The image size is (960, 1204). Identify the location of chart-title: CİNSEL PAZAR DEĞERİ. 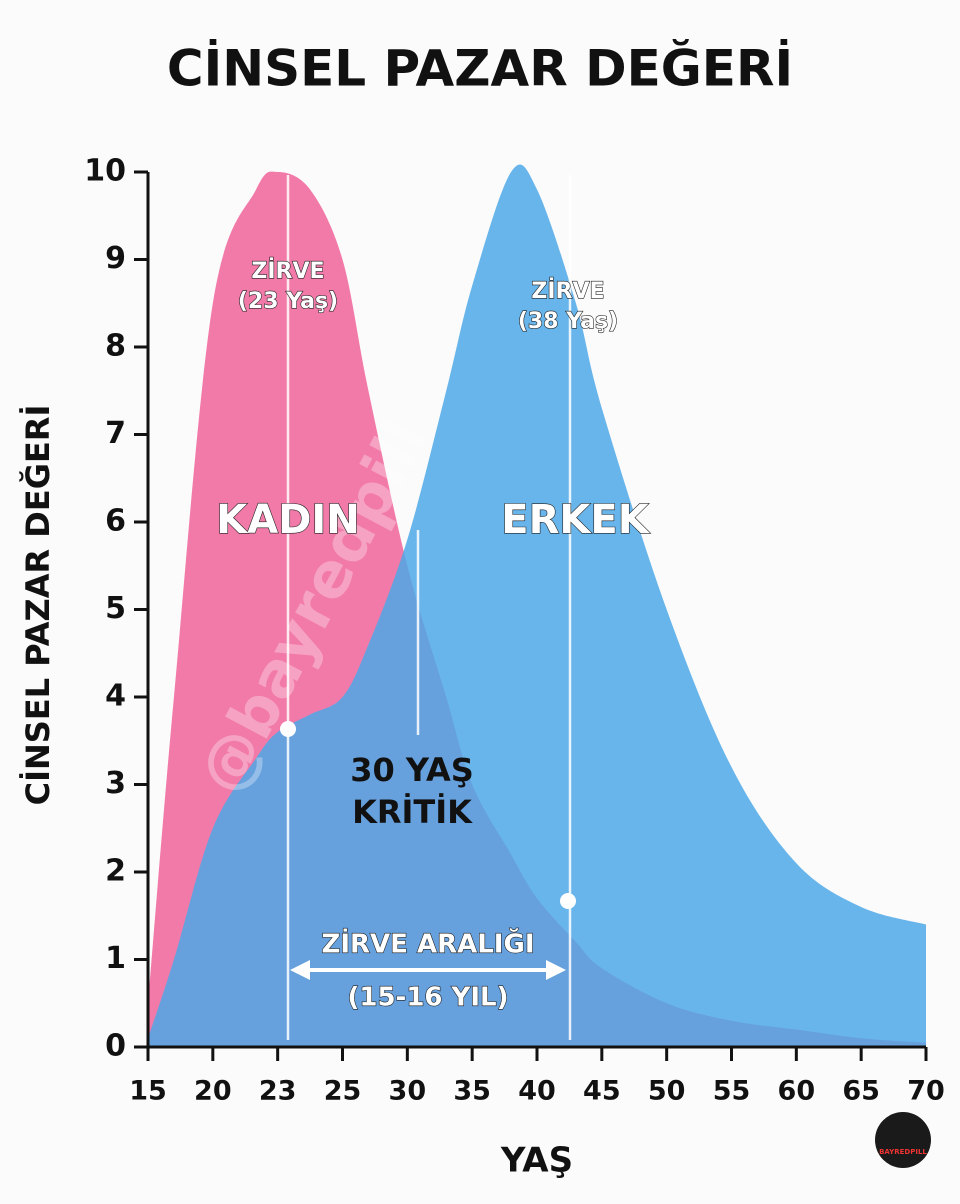
(480, 68).